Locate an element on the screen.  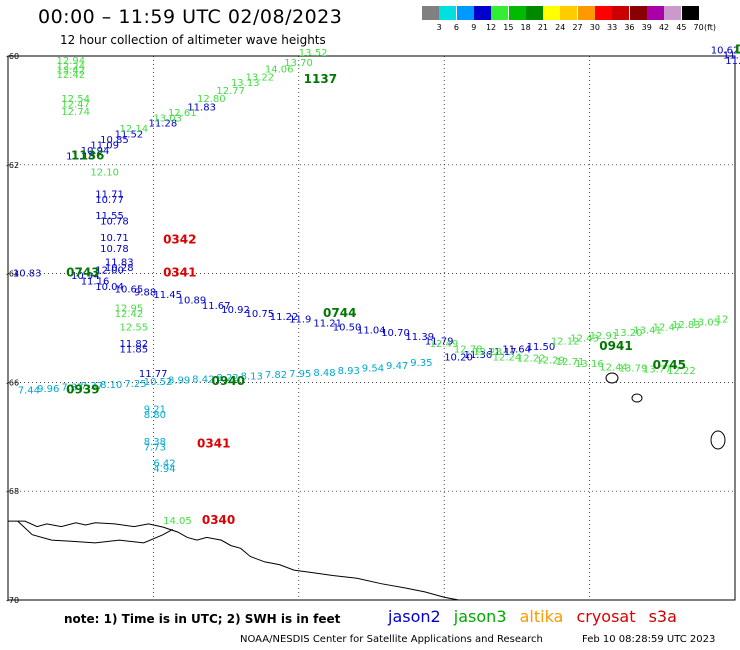
wave-height-label: 11.55 is located at coordinates (109, 216).